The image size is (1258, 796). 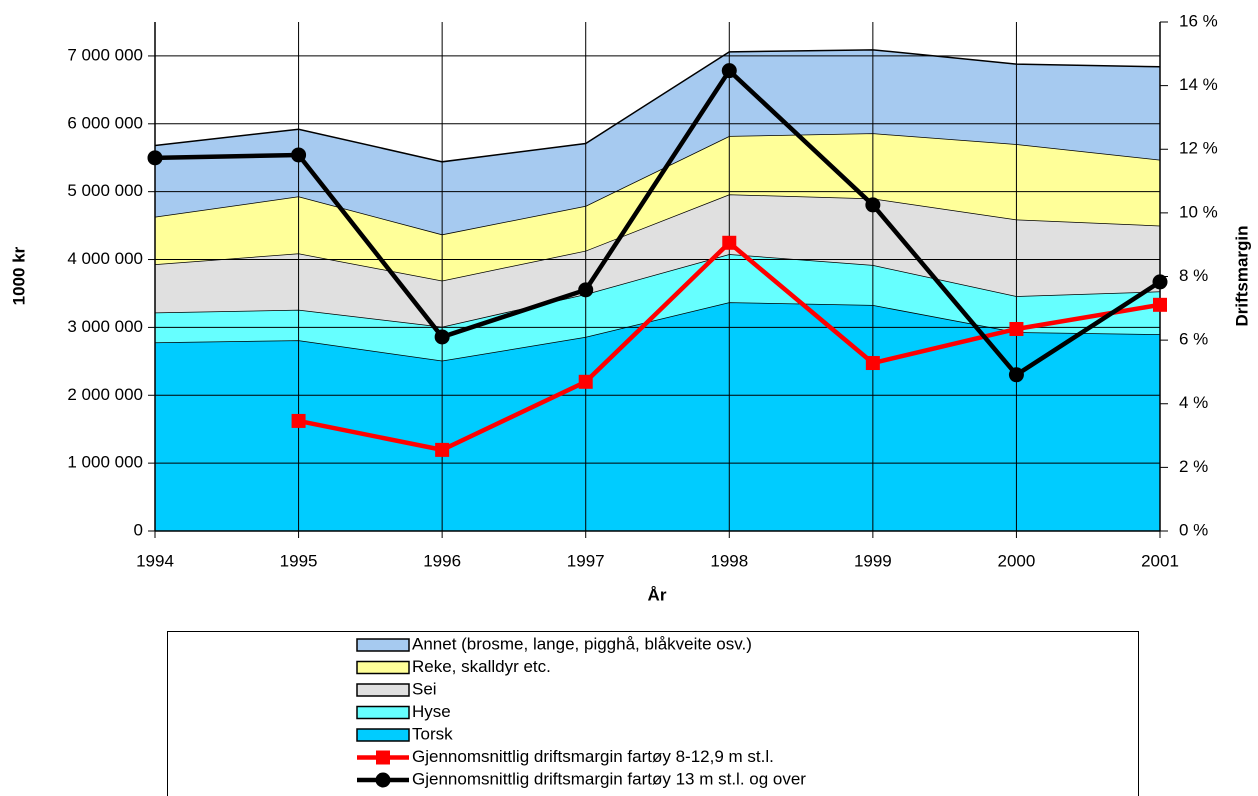 What do you see at coordinates (657, 594) in the screenshot?
I see `x-axis-title: År` at bounding box center [657, 594].